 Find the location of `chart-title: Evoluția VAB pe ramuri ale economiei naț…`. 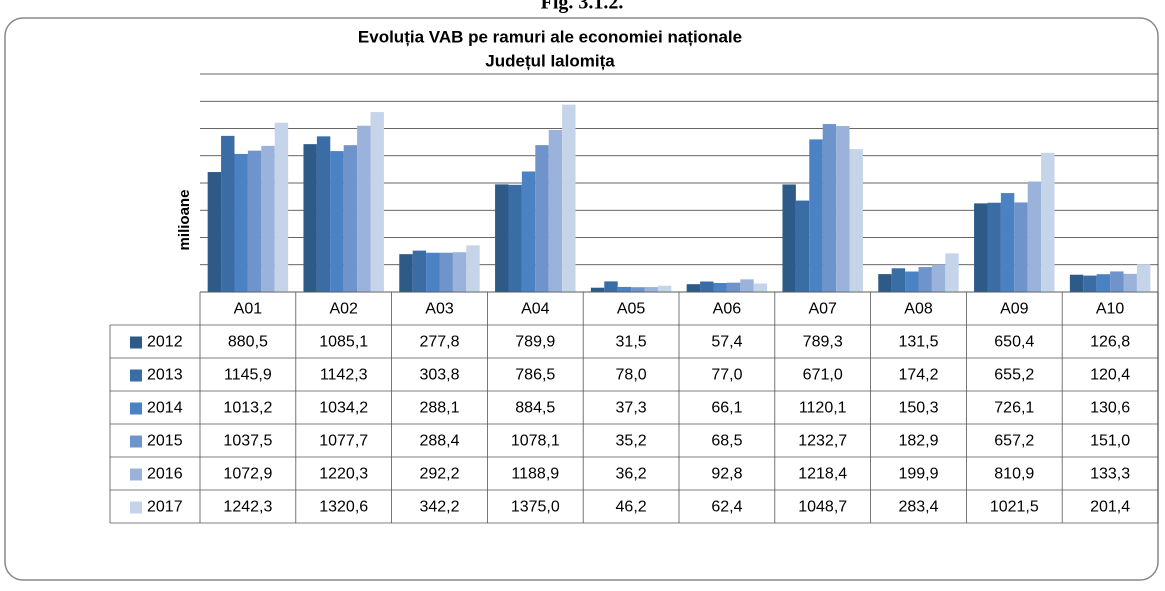

chart-title: Evoluția VAB pe ramuri ale economiei naț… is located at coordinates (550, 36).